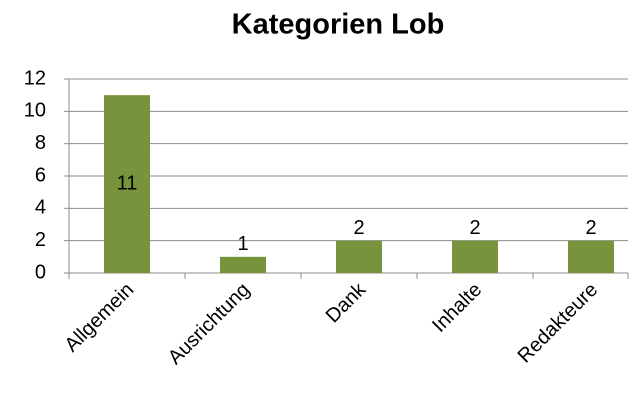 The width and height of the screenshot is (640, 408). Describe the element at coordinates (40, 143) in the screenshot. I see `y-tick-label: 8` at that location.